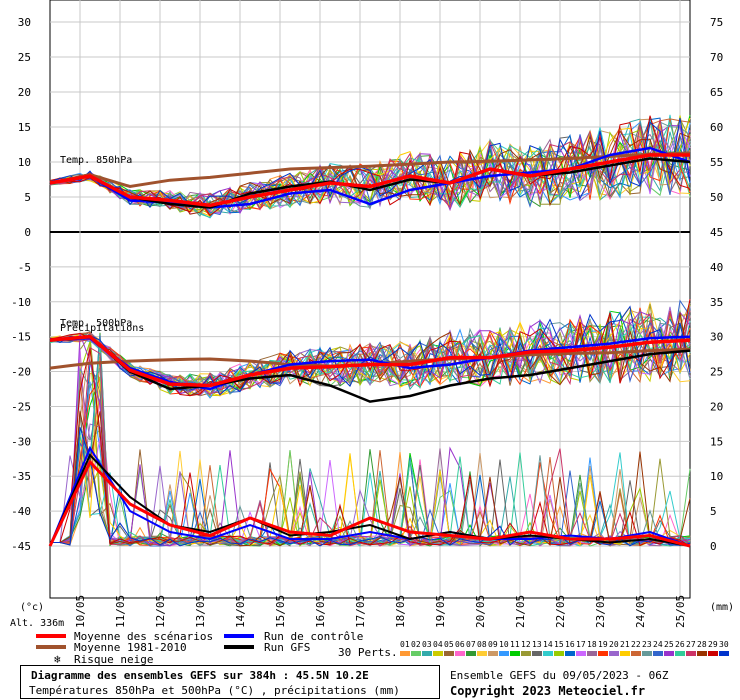  I want to click on right-tick-label: 15, so click(716, 441).